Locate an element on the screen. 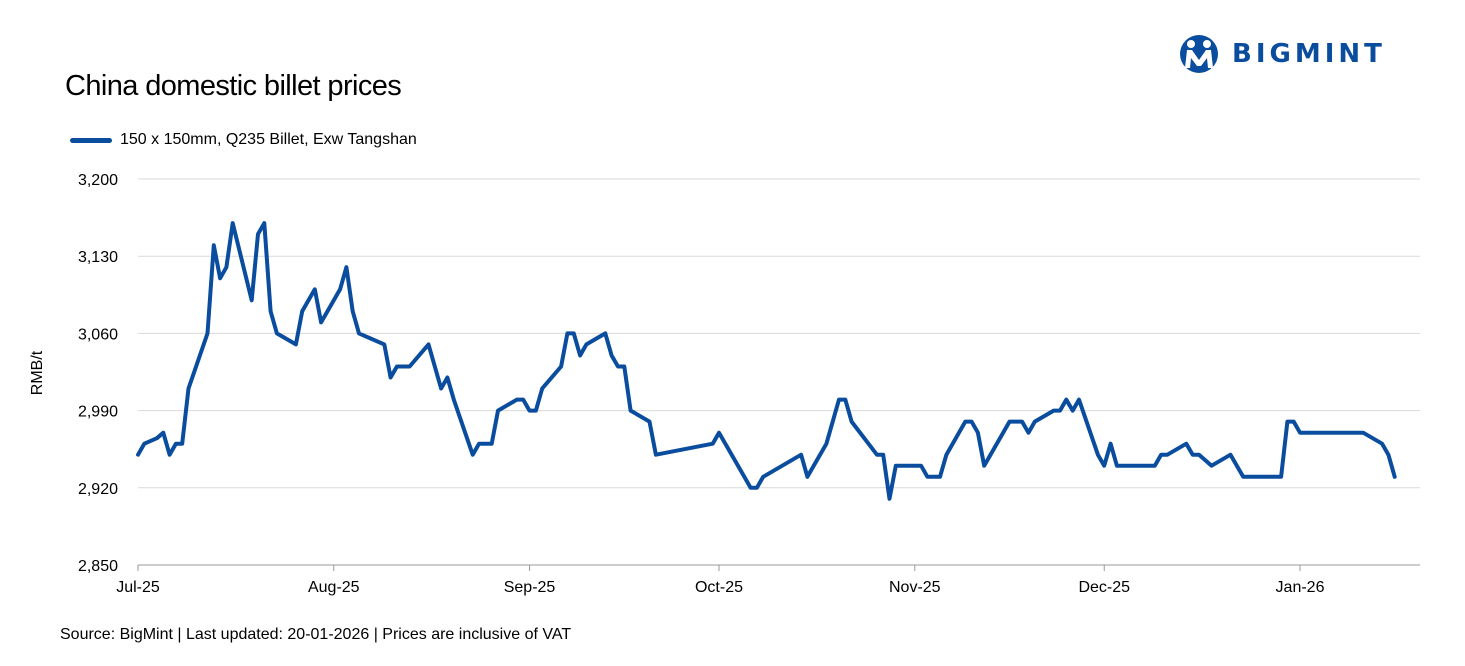  y-tick-label: 2,920 is located at coordinates (98, 489).